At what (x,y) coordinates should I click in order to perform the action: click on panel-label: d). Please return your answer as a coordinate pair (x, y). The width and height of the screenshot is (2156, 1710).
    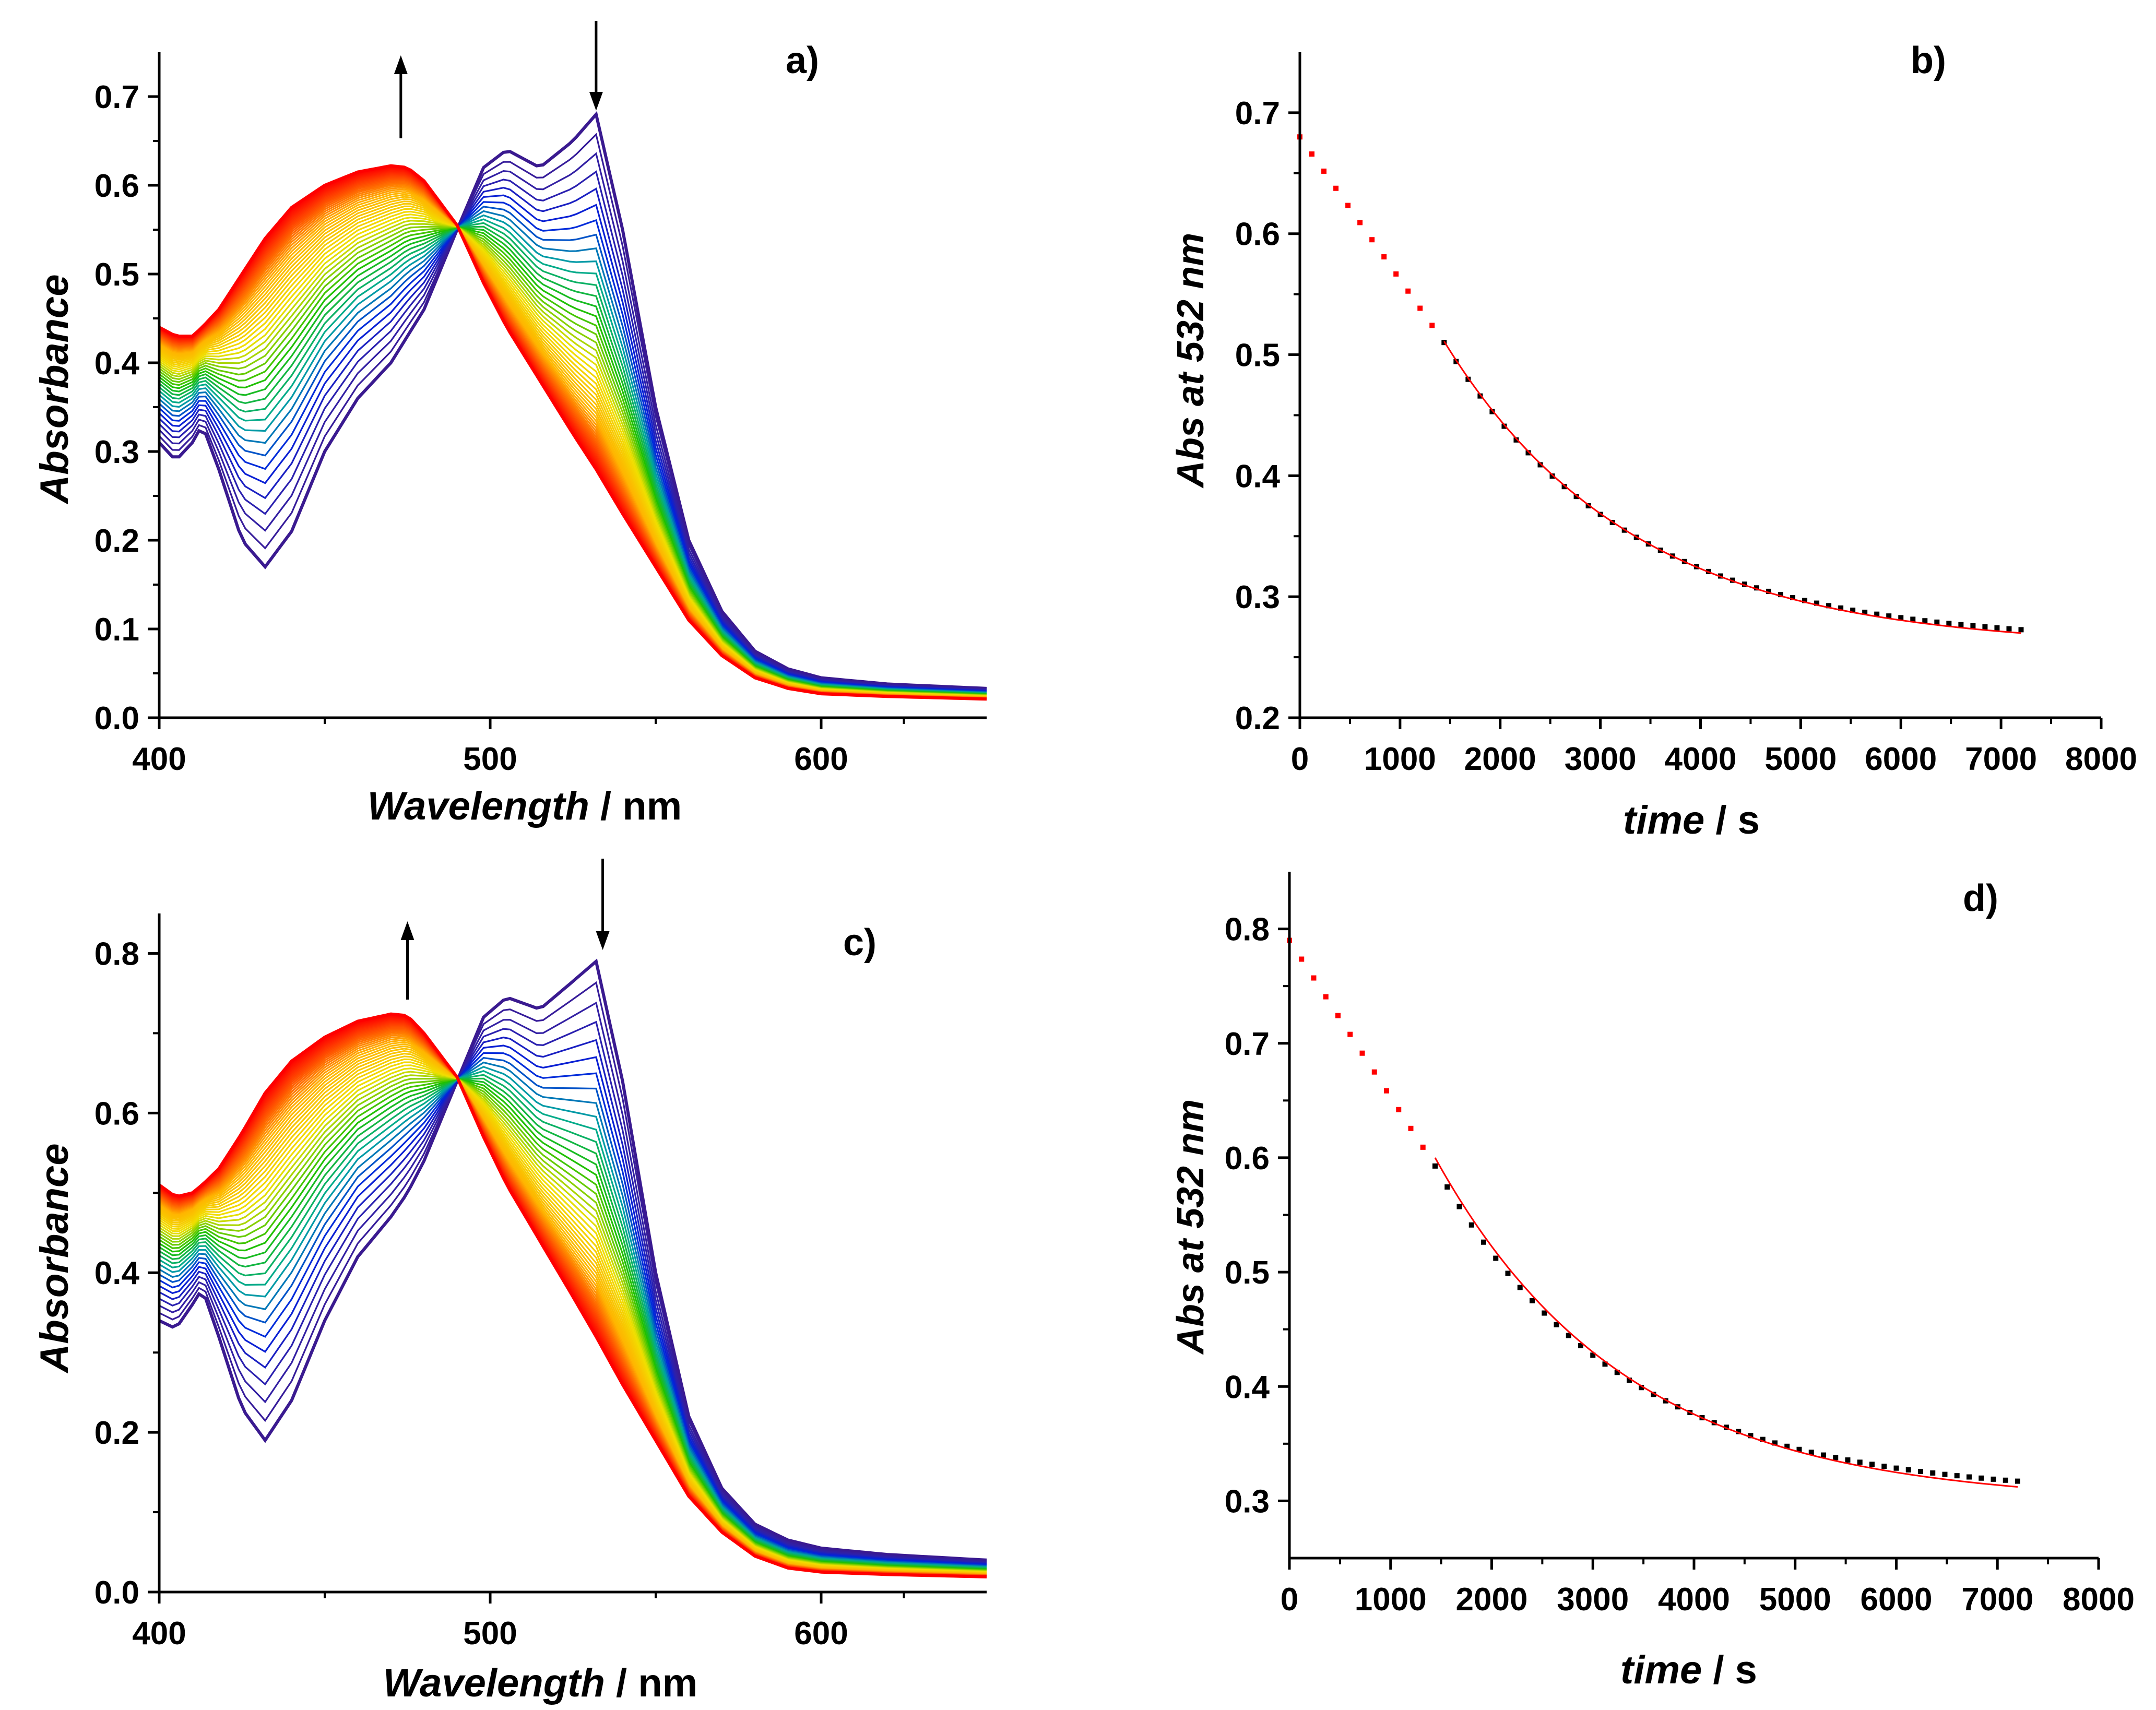
    Looking at the image, I should click on (1980, 898).